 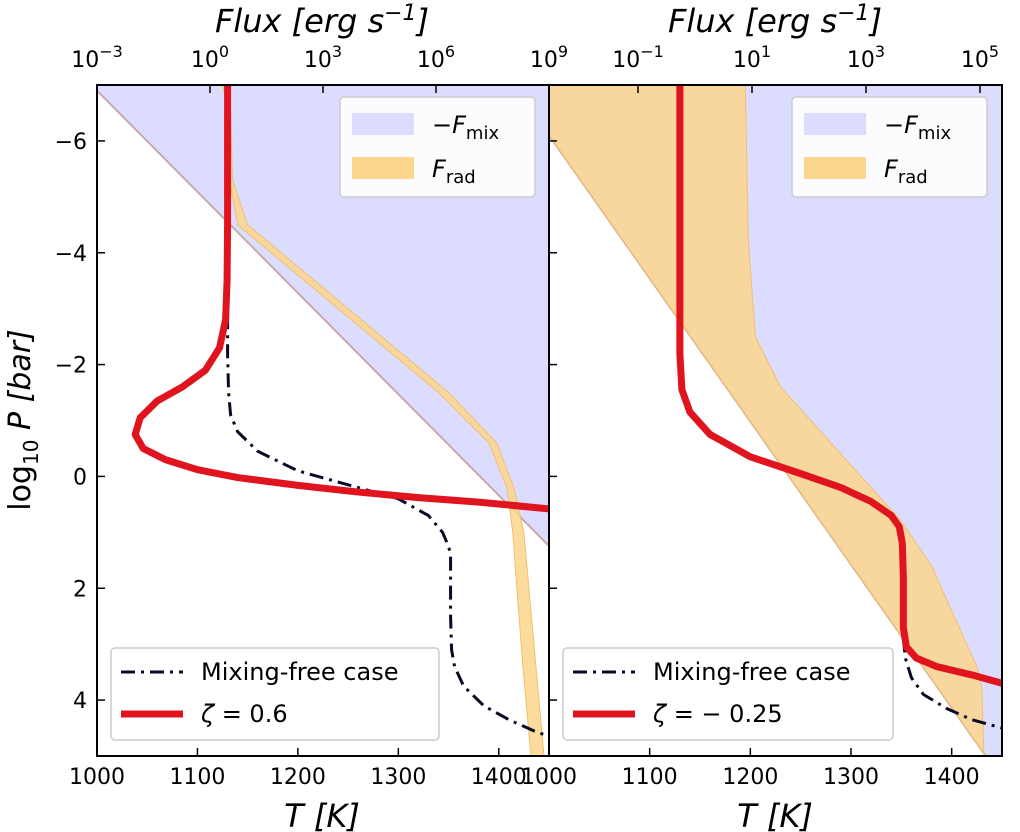 I want to click on legend-label-fmix: −Fmix, so click(x=917, y=127).